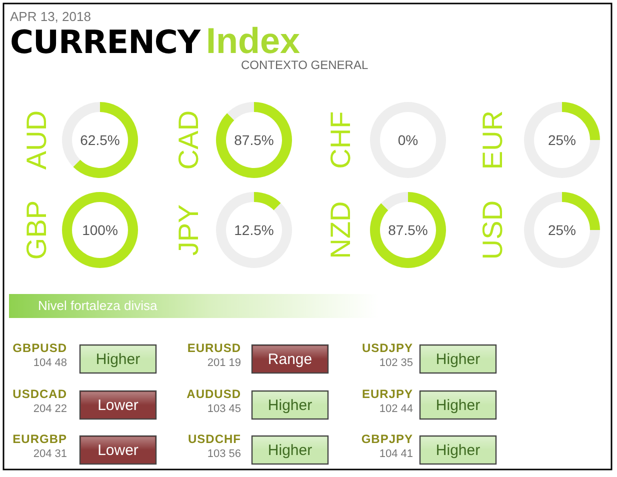  Describe the element at coordinates (340, 140) in the screenshot. I see `text: CHF` at that location.